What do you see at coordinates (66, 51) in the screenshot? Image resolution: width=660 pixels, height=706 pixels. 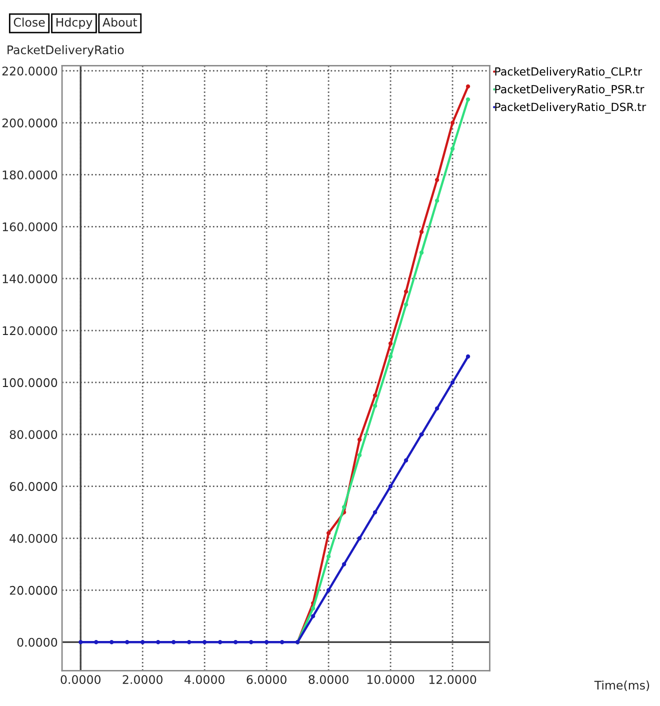 I see `y-axis-title: PacketDeliveryRatio` at bounding box center [66, 51].